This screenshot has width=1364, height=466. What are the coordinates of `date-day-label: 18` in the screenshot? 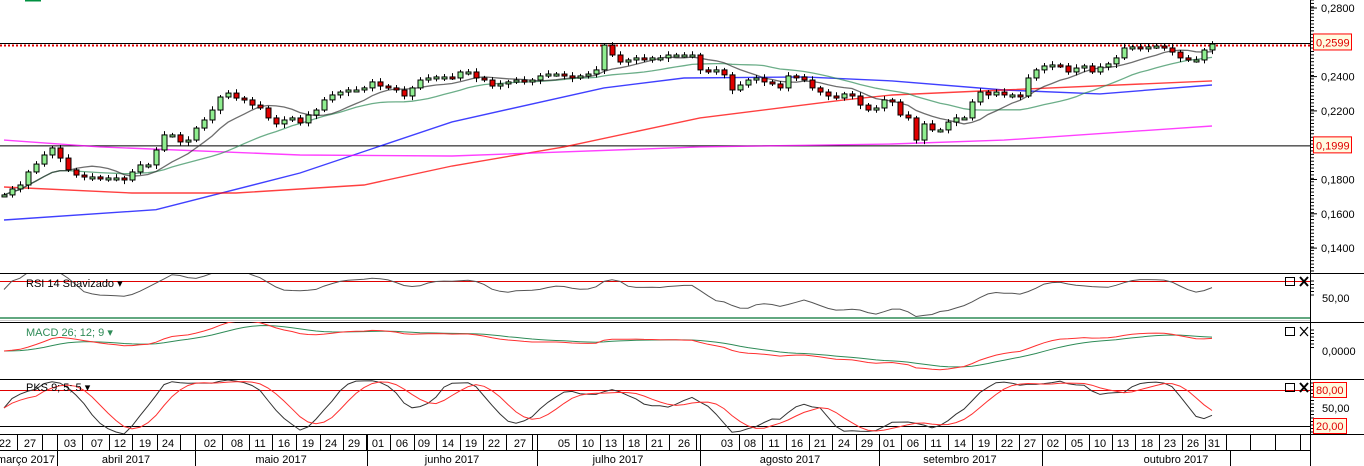 It's located at (1147, 444).